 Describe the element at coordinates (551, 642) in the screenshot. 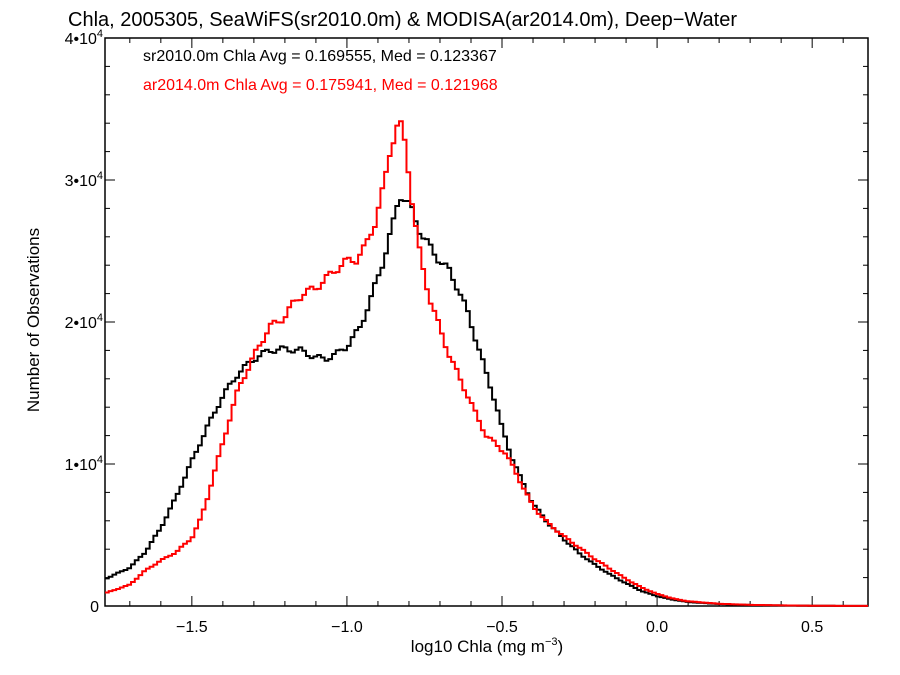

I see `x-axis-title-sup: −3` at that location.